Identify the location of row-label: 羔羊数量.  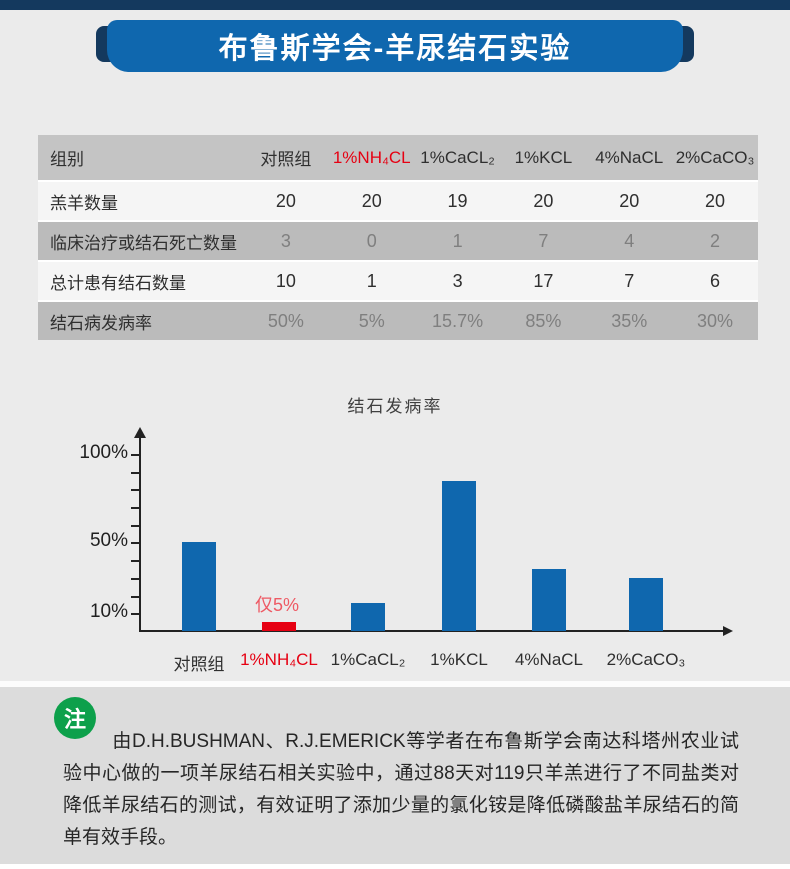
(84, 203).